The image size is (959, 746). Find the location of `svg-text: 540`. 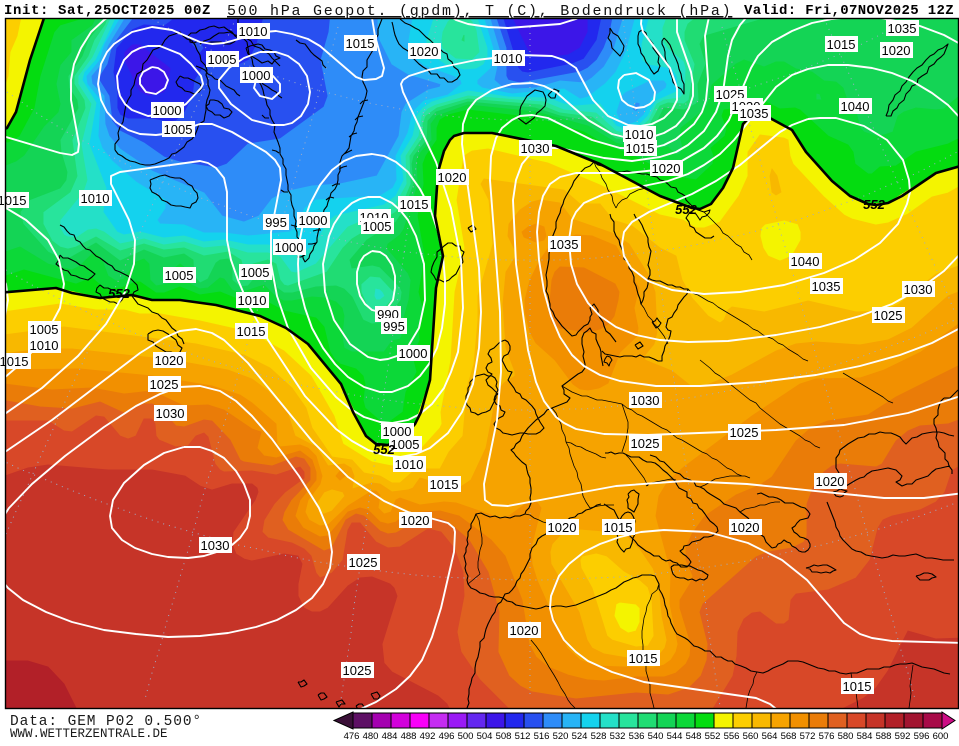

svg-text: 540 is located at coordinates (656, 736).